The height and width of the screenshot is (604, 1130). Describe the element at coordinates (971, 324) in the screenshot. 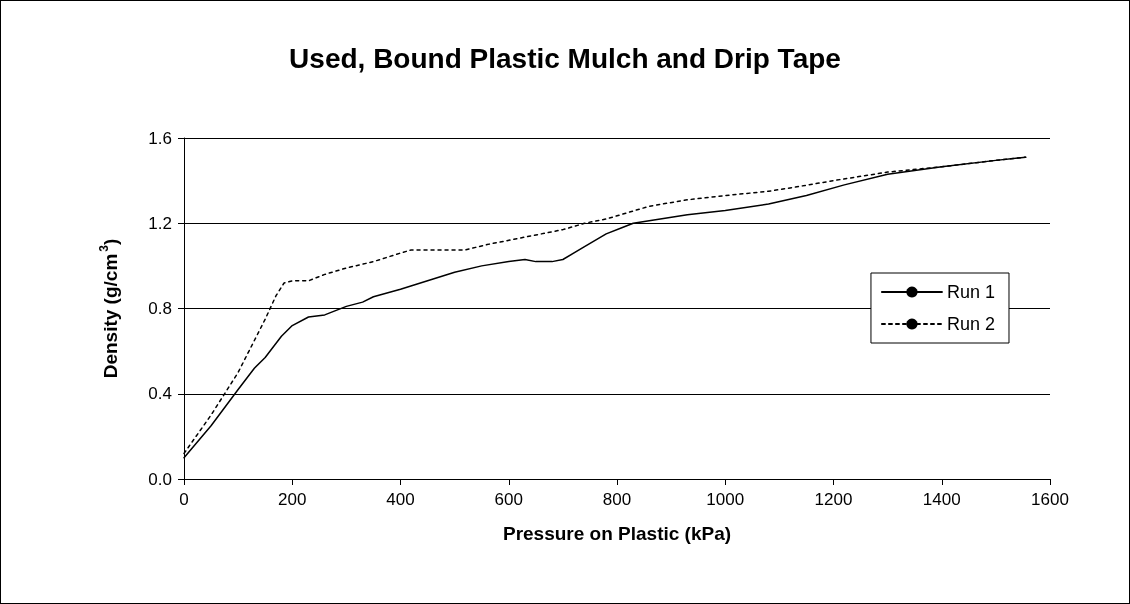

I see `legend-label: Run 2` at that location.